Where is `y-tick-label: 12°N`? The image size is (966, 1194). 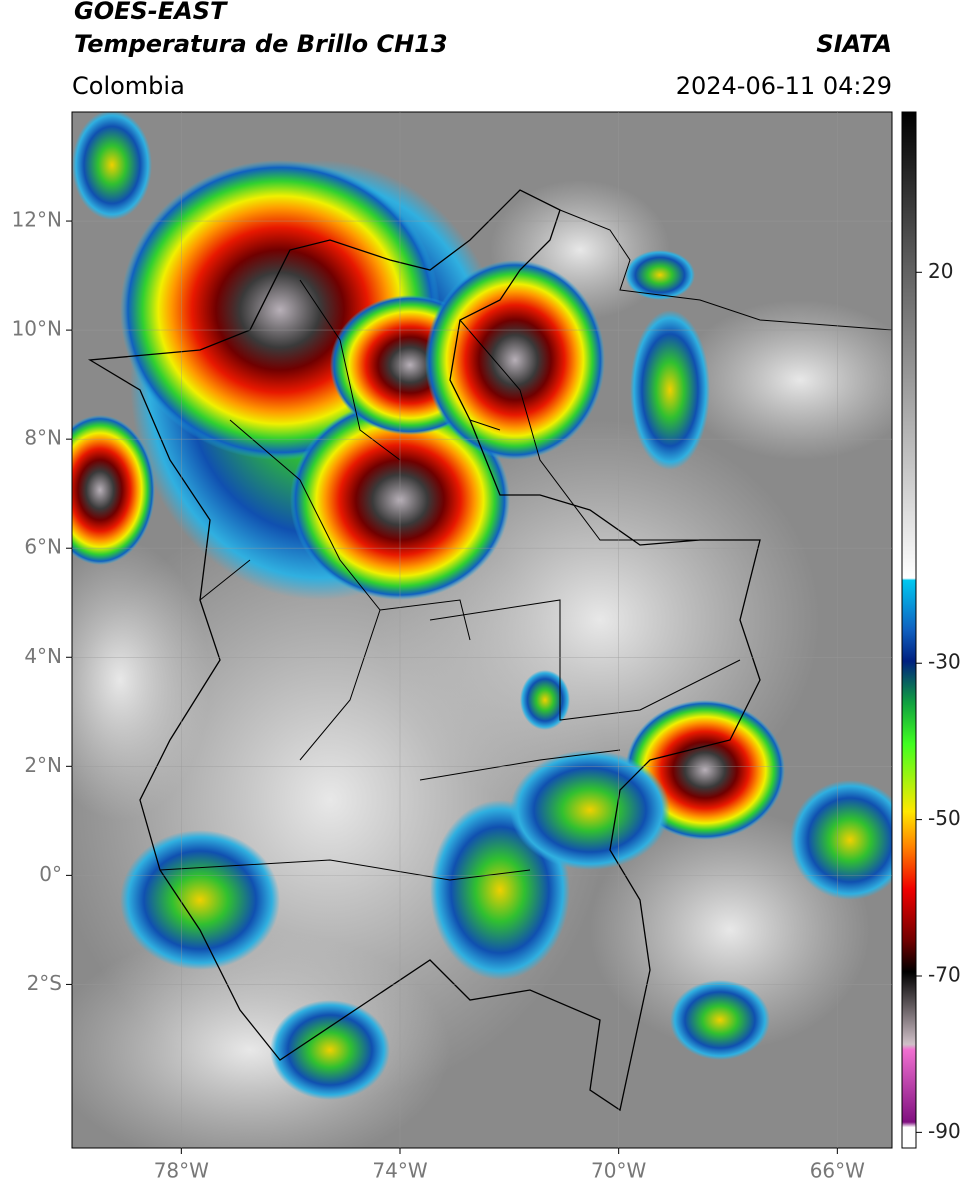
y-tick-label: 12°N is located at coordinates (37, 220).